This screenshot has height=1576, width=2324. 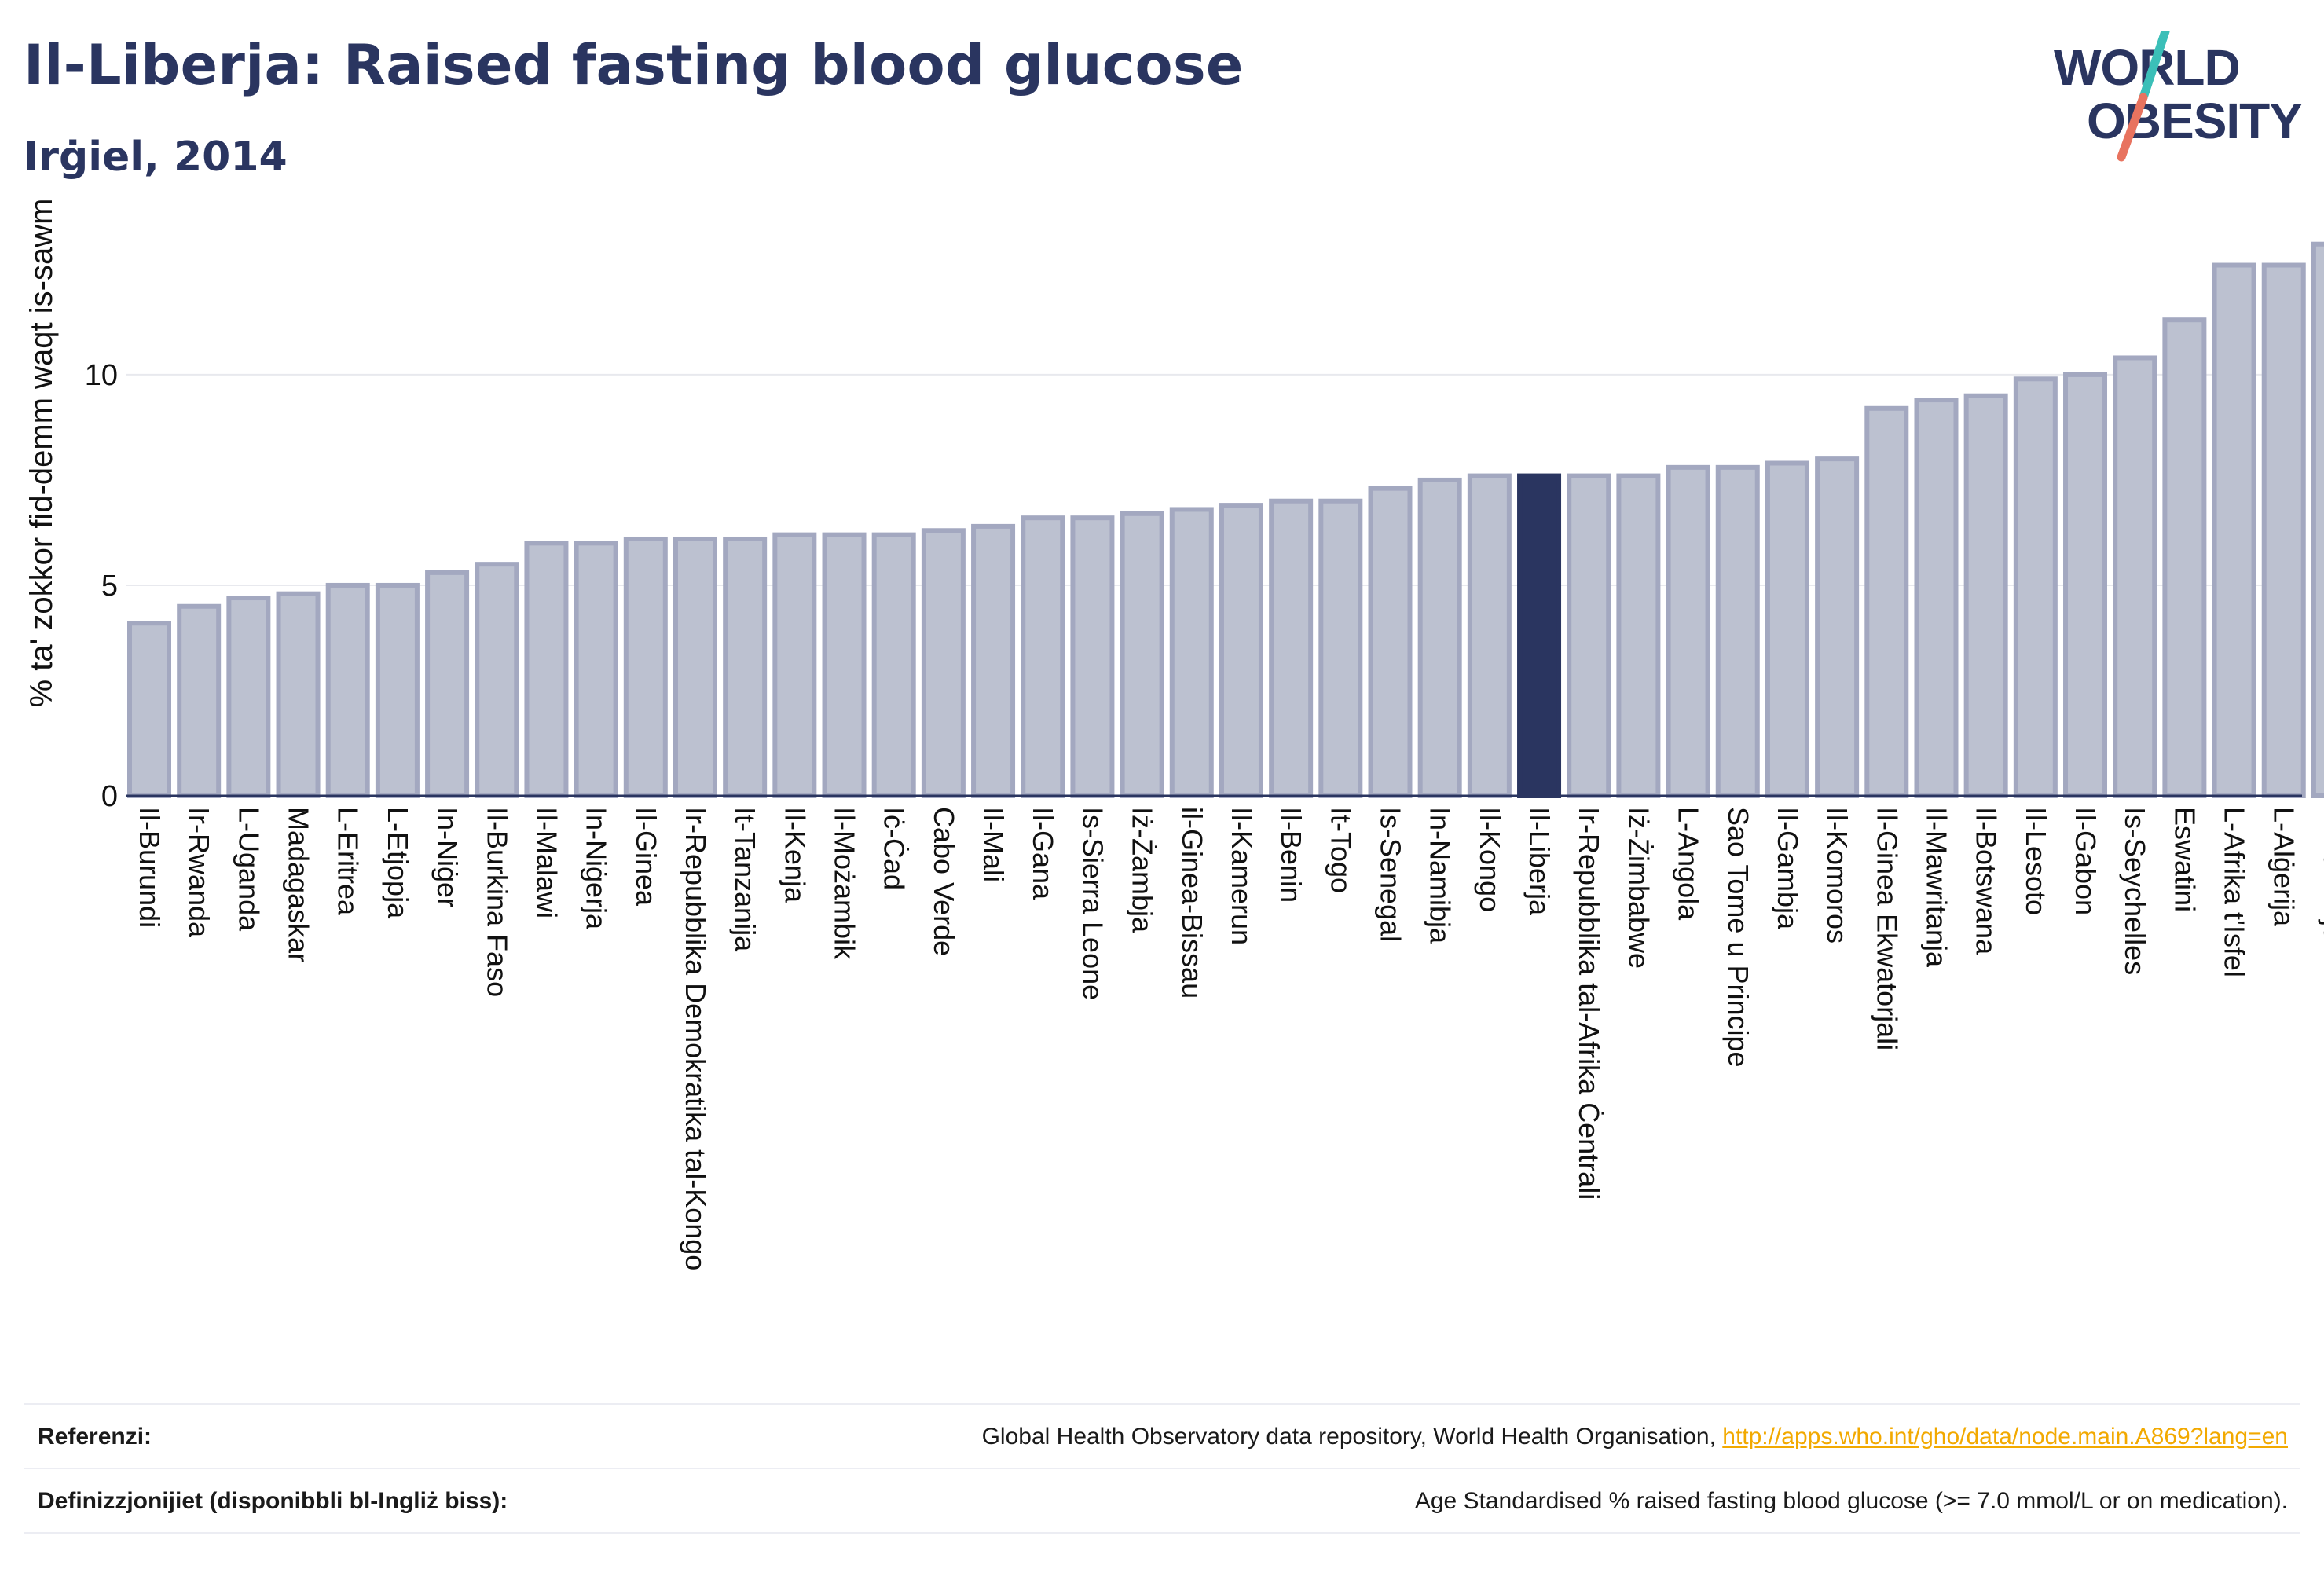 What do you see at coordinates (497, 902) in the screenshot?
I see `x-tick-label: Il-Burkina Faso` at bounding box center [497, 902].